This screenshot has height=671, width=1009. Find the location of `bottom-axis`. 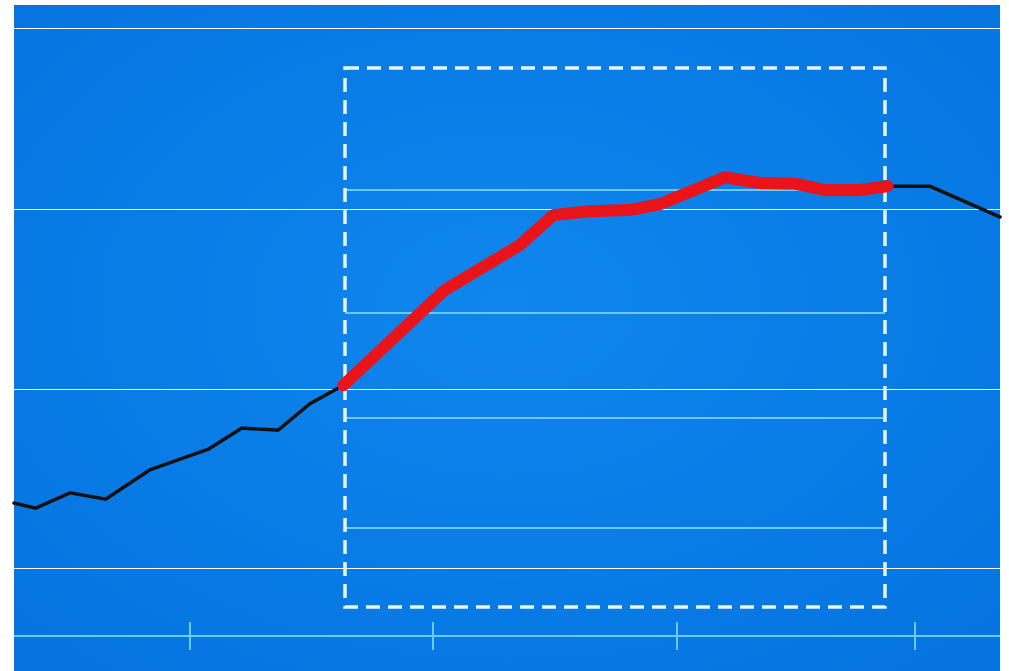

bottom-axis is located at coordinates (507, 636).